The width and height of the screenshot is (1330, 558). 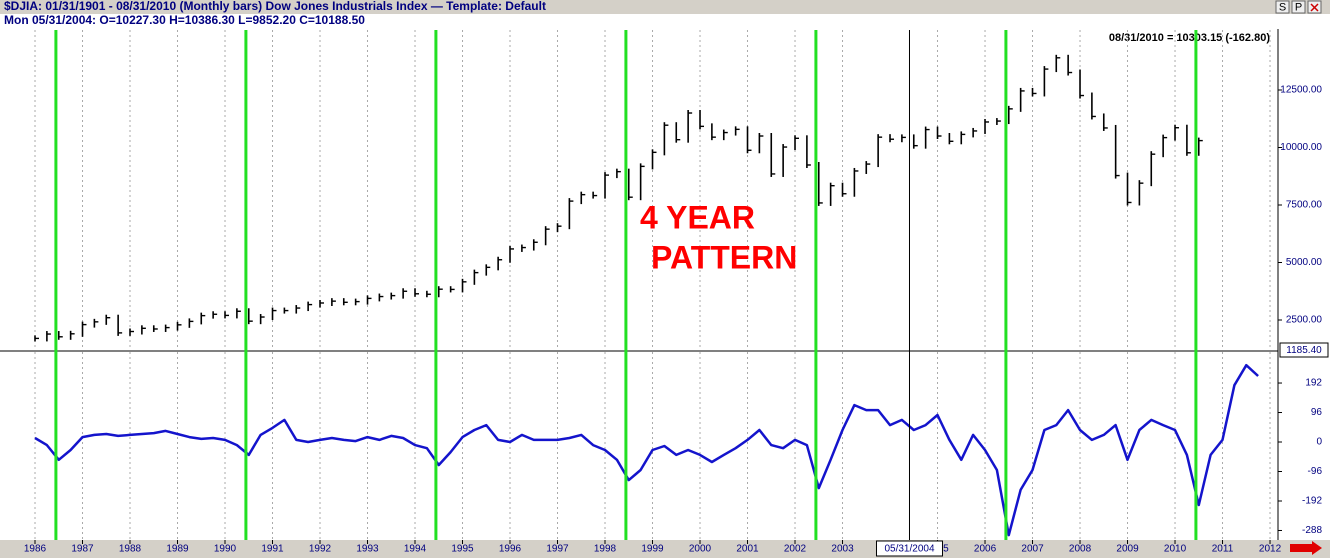 I want to click on x-tick-label: 2000, so click(x=700, y=549).